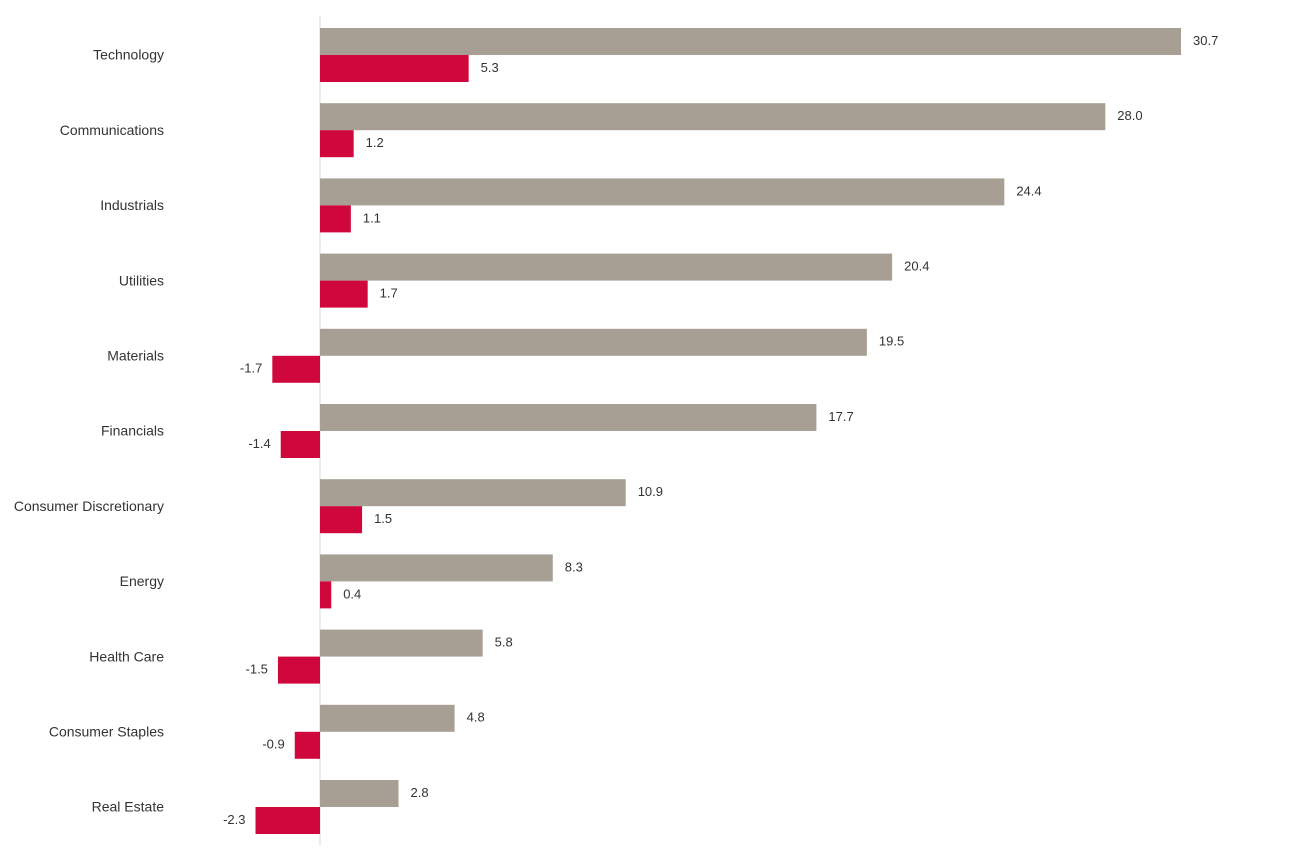 The height and width of the screenshot is (861, 1315). Describe the element at coordinates (840, 416) in the screenshot. I see `data-label: 17.7` at that location.